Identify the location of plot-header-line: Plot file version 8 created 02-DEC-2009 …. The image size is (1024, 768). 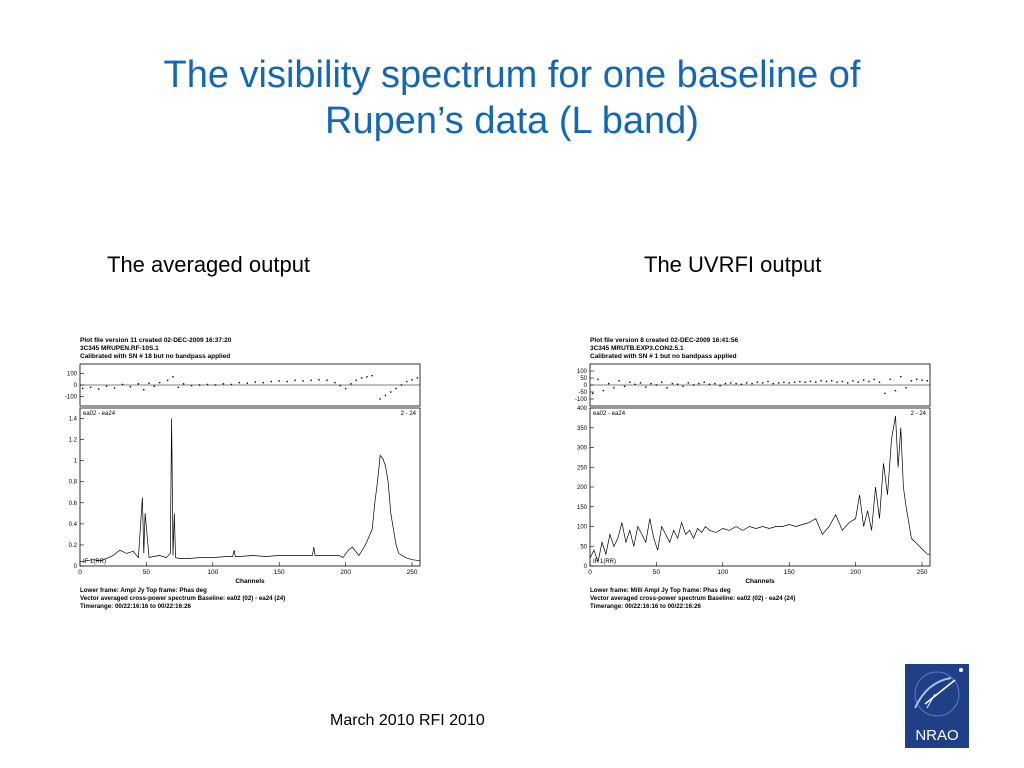
(664, 340).